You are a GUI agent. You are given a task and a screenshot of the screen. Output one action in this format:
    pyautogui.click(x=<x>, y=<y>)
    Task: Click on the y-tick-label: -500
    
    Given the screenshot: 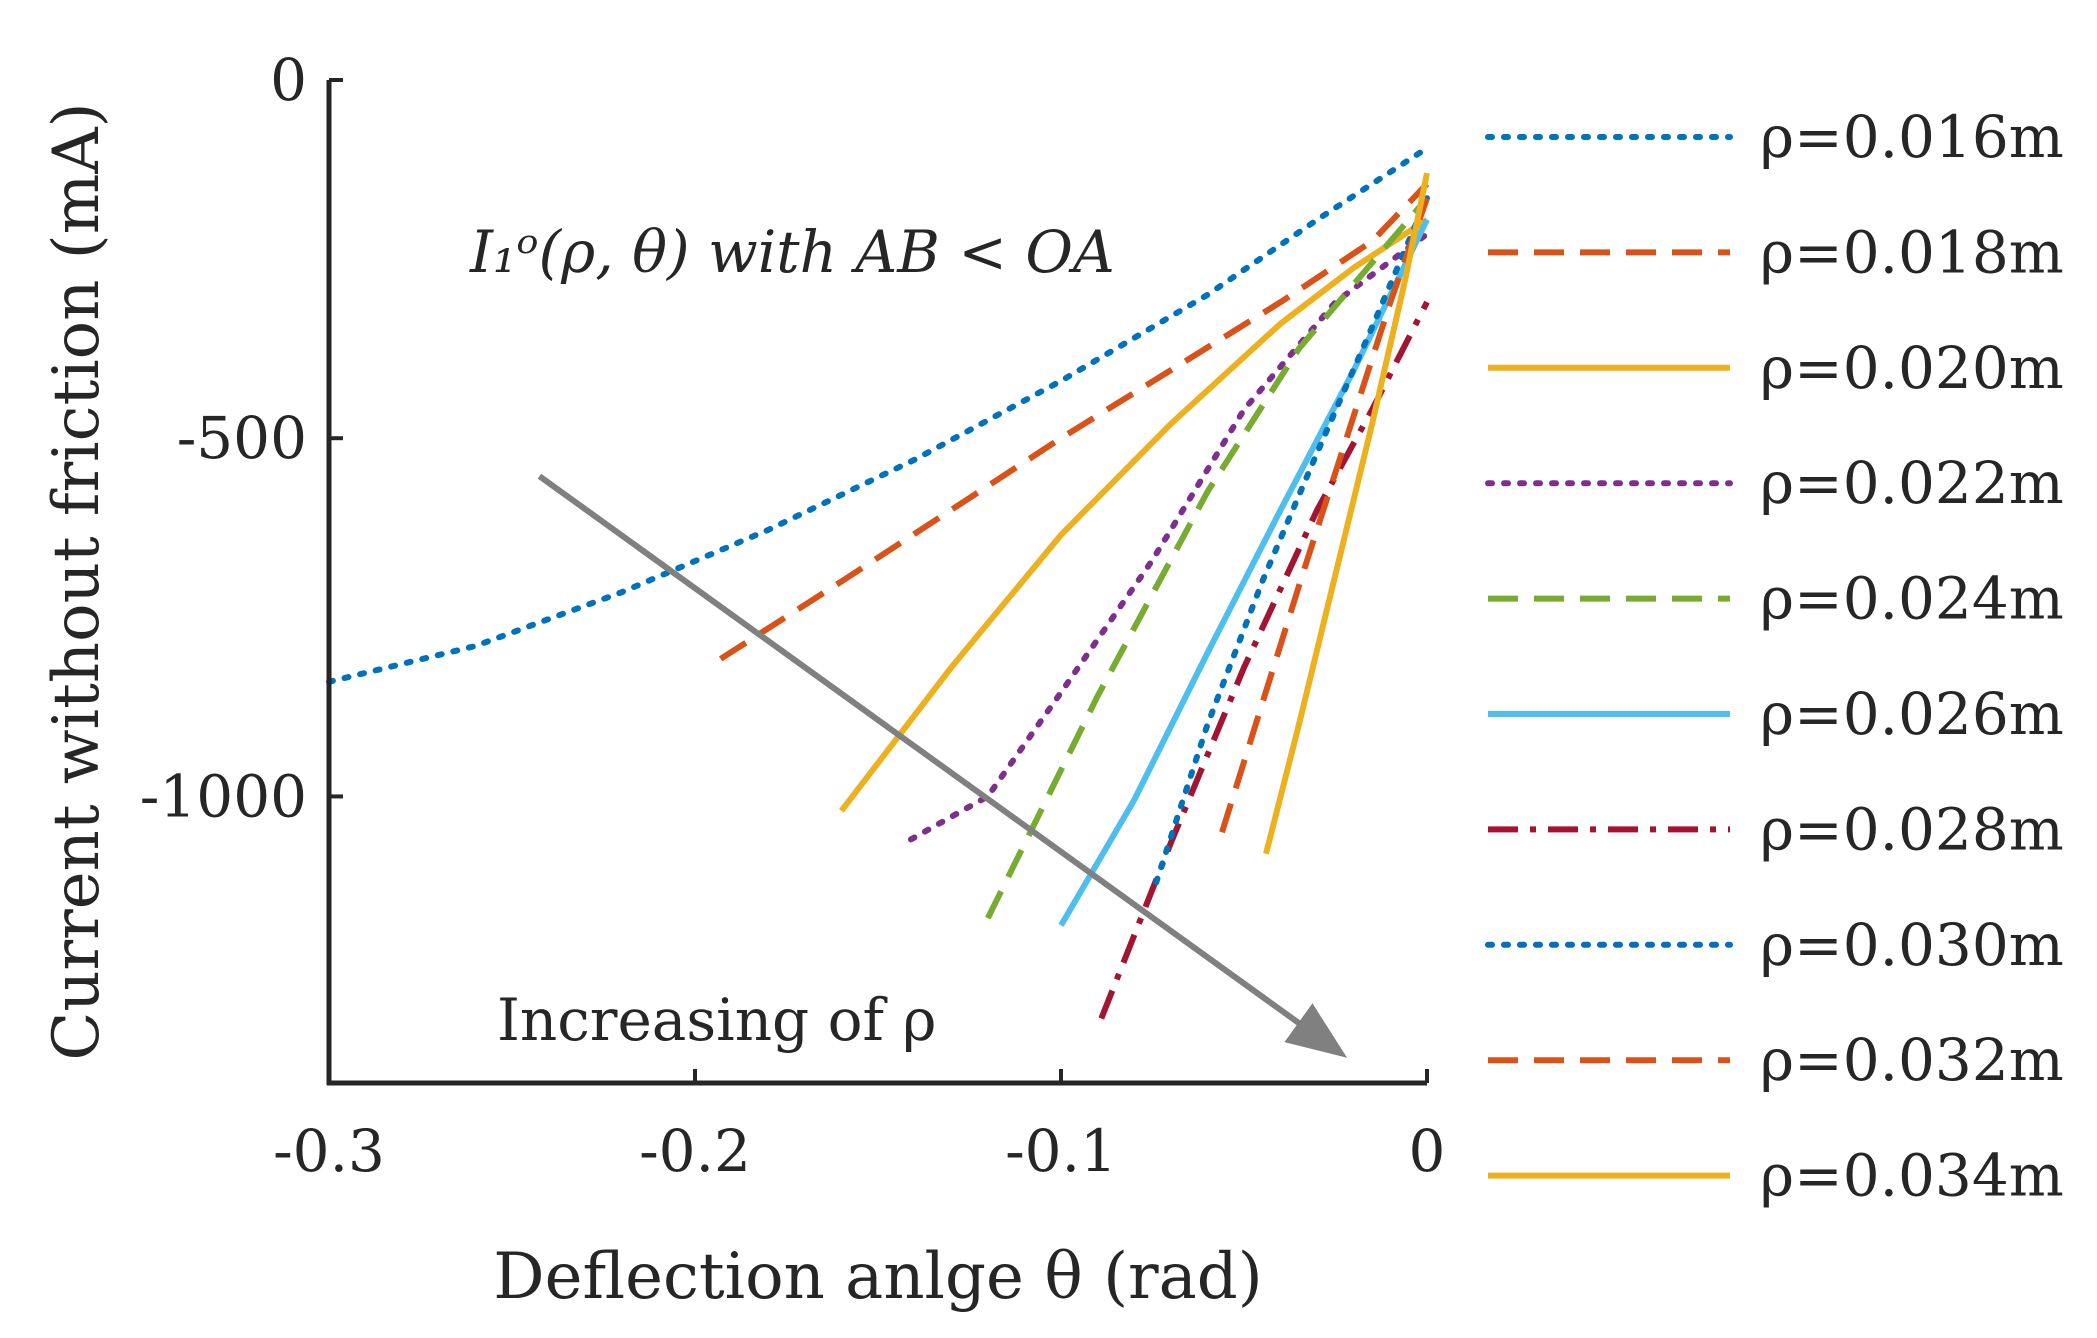 What is the action you would take?
    pyautogui.click(x=242, y=438)
    